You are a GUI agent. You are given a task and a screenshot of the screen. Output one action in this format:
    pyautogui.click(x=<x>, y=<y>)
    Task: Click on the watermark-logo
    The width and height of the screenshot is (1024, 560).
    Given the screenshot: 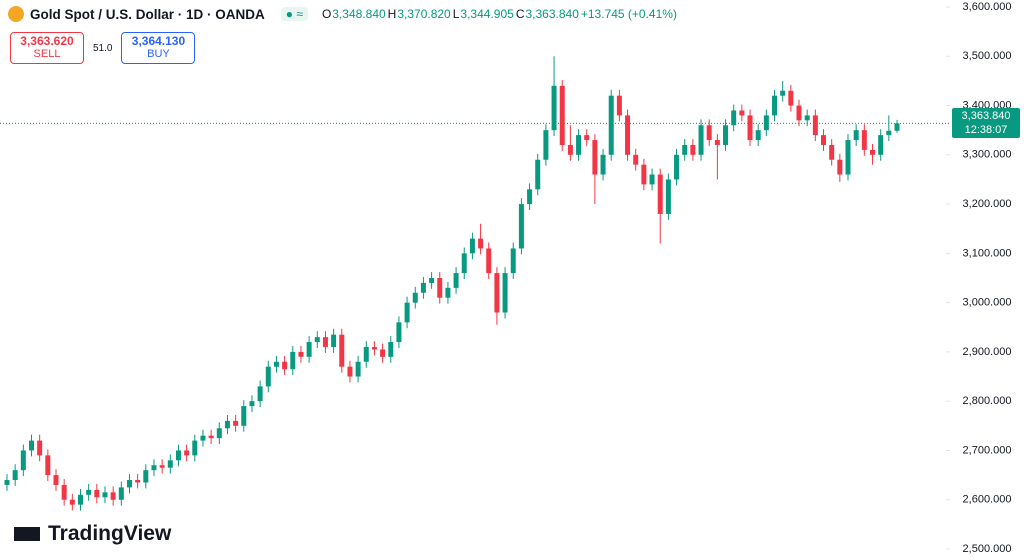 What is the action you would take?
    pyautogui.click(x=27, y=534)
    